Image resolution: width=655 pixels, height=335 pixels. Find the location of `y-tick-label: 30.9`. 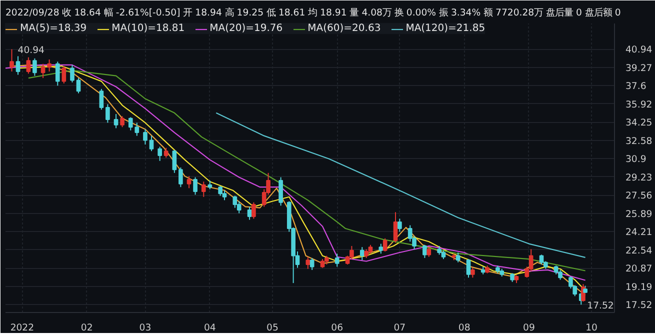

y-tick-label: 30.9 is located at coordinates (636, 160).